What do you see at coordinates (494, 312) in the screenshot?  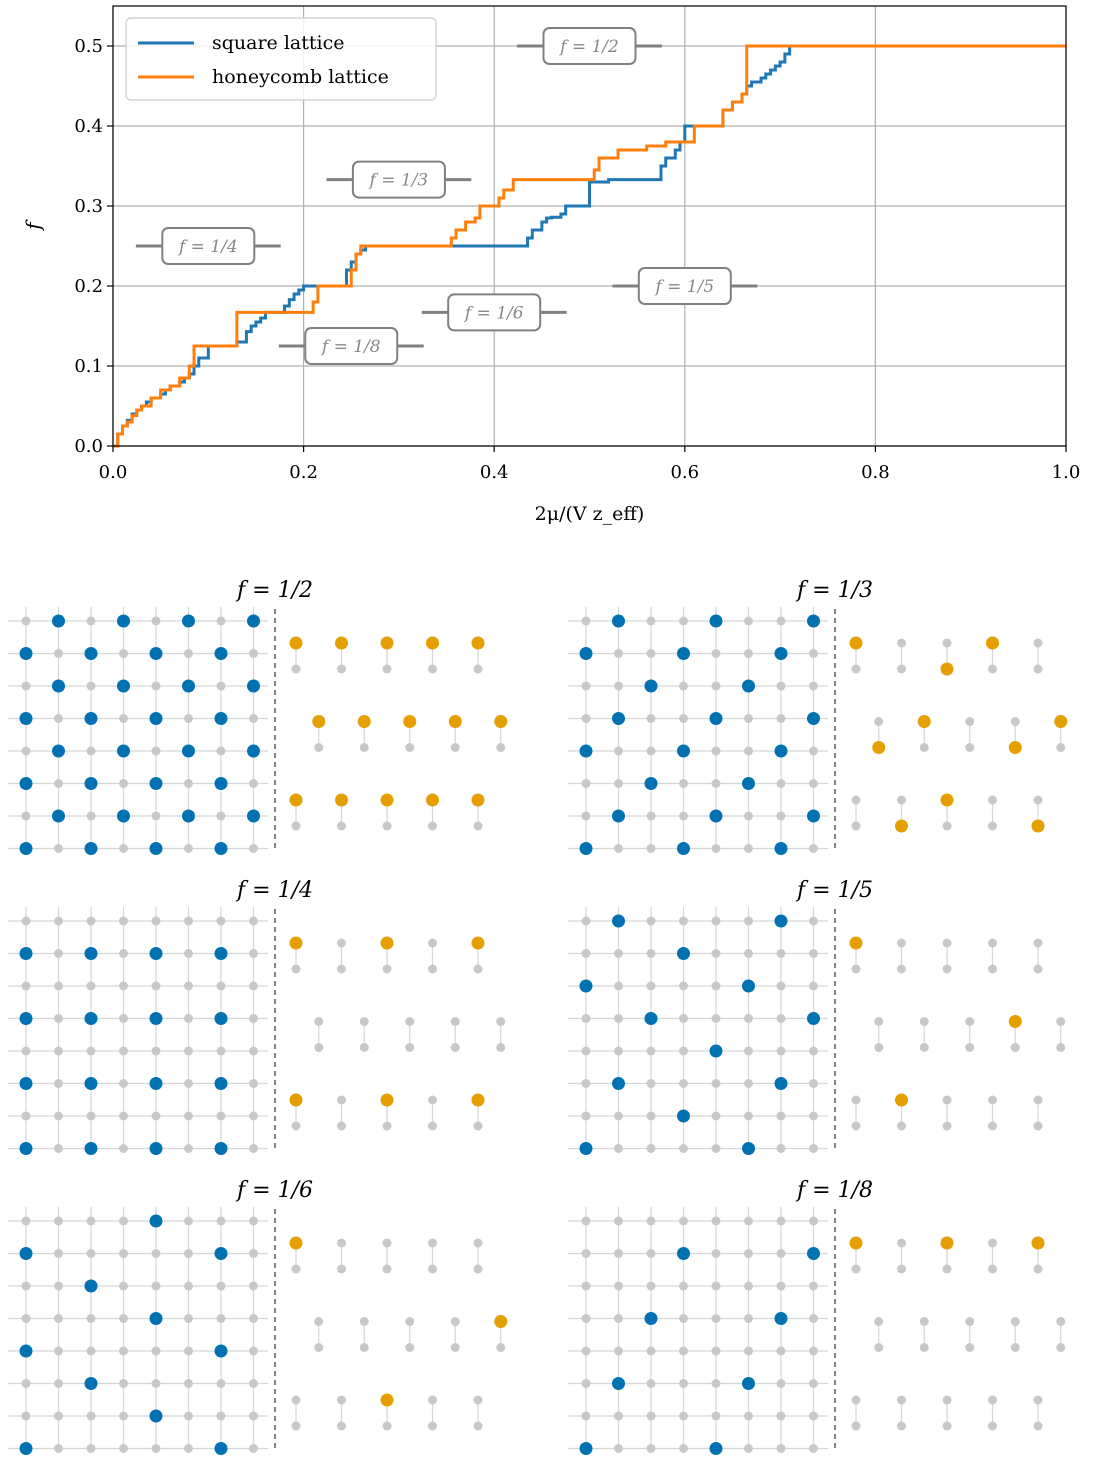 I see `annotation-f-1-6: f = 1/6` at bounding box center [494, 312].